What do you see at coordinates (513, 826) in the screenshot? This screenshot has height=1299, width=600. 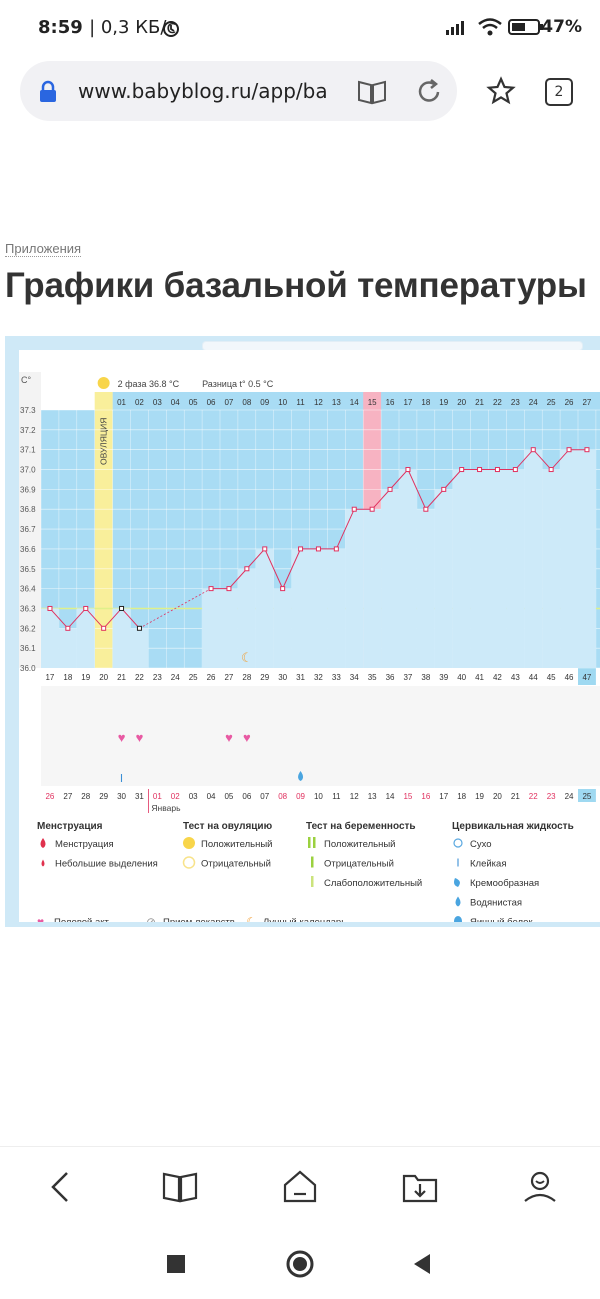 I see `legend-group-title: Цервикальная жидкость` at bounding box center [513, 826].